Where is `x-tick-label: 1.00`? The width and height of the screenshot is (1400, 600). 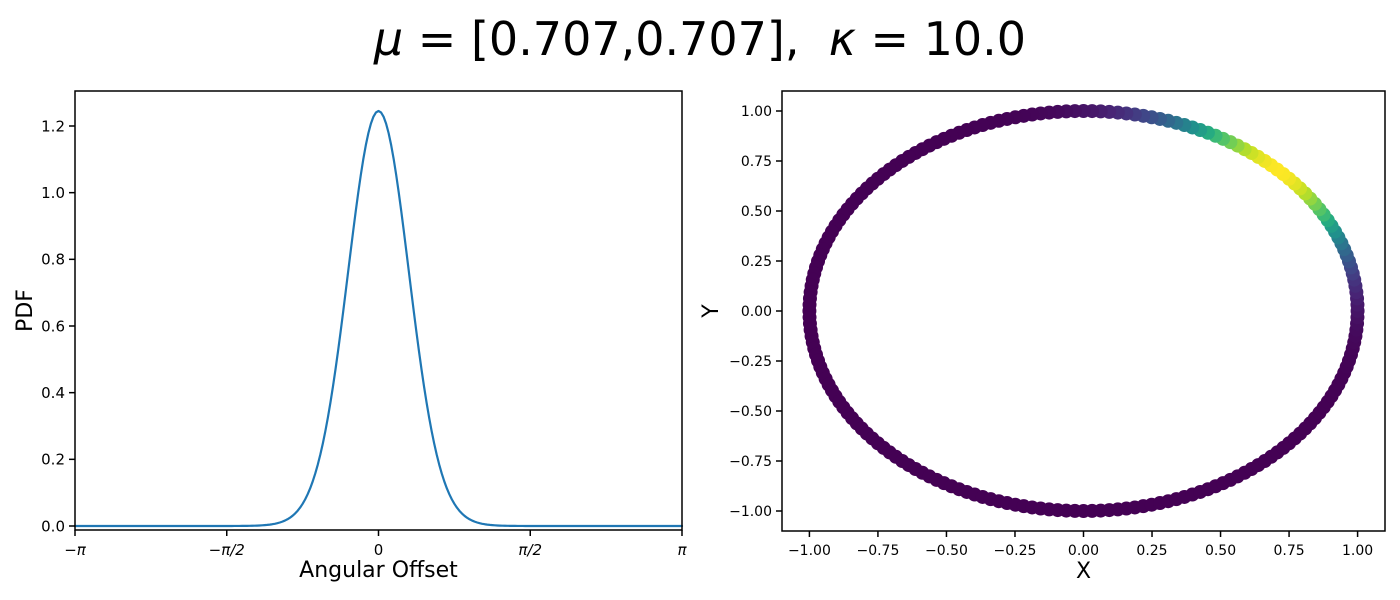 x-tick-label: 1.00 is located at coordinates (1357, 551).